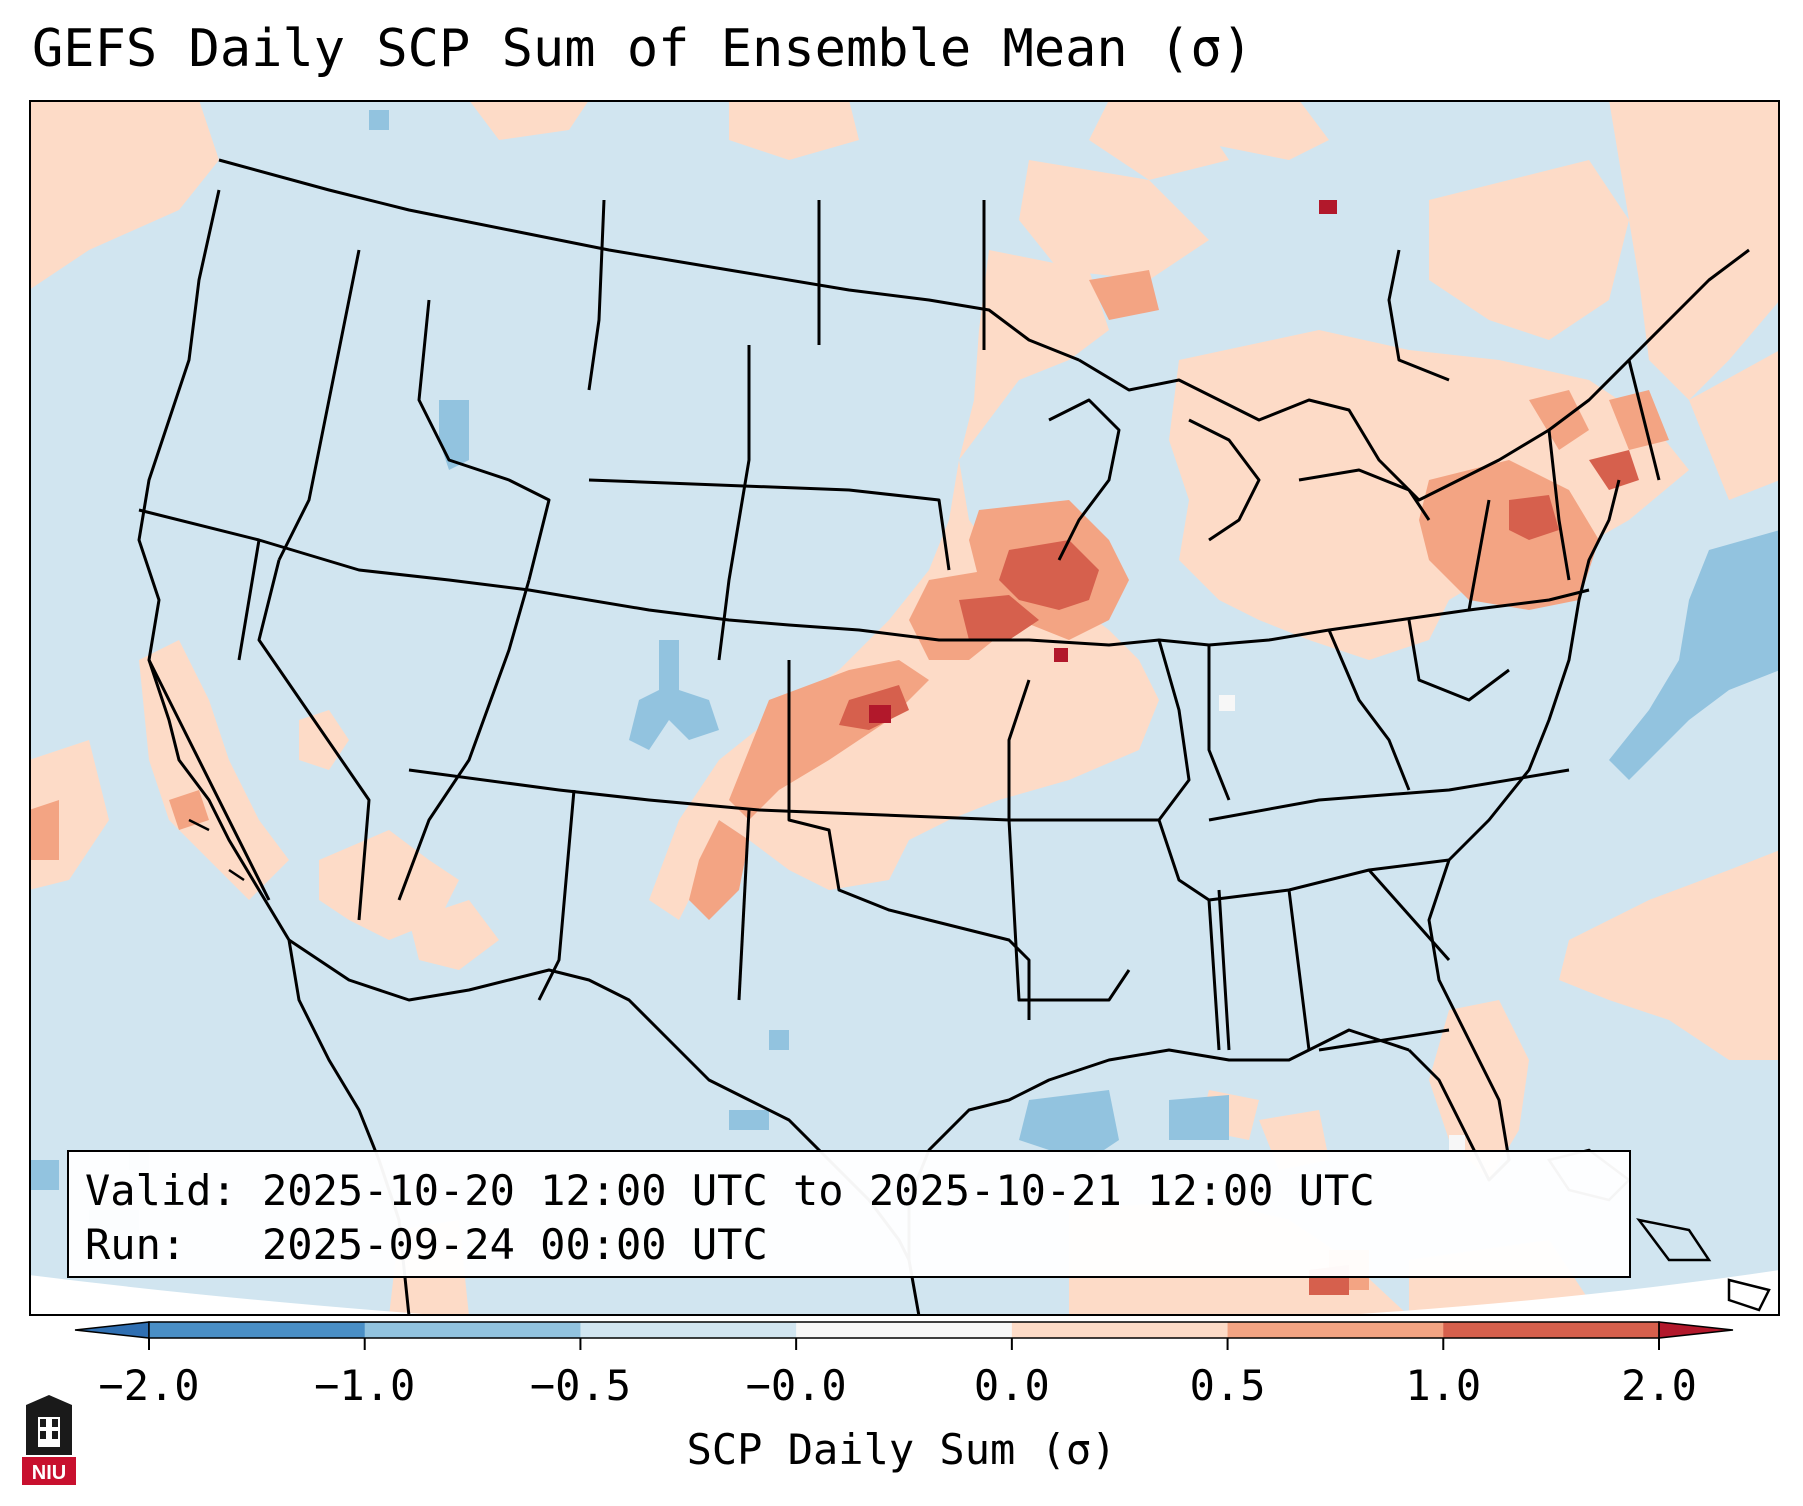 This screenshot has width=1803, height=1506. Describe the element at coordinates (112, 1330) in the screenshot. I see `colorbar-under-extension` at that location.